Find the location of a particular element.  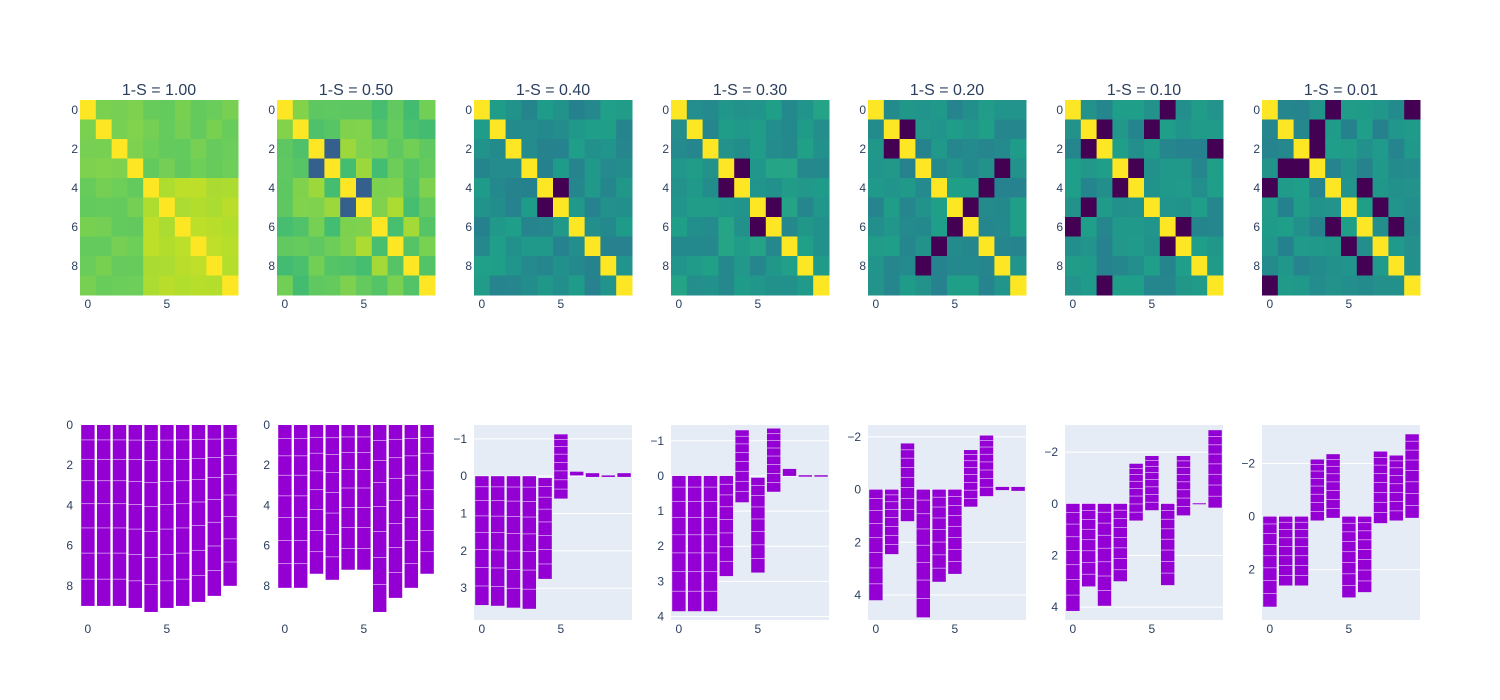

heatmap-x-tick: 0 is located at coordinates (88, 304).